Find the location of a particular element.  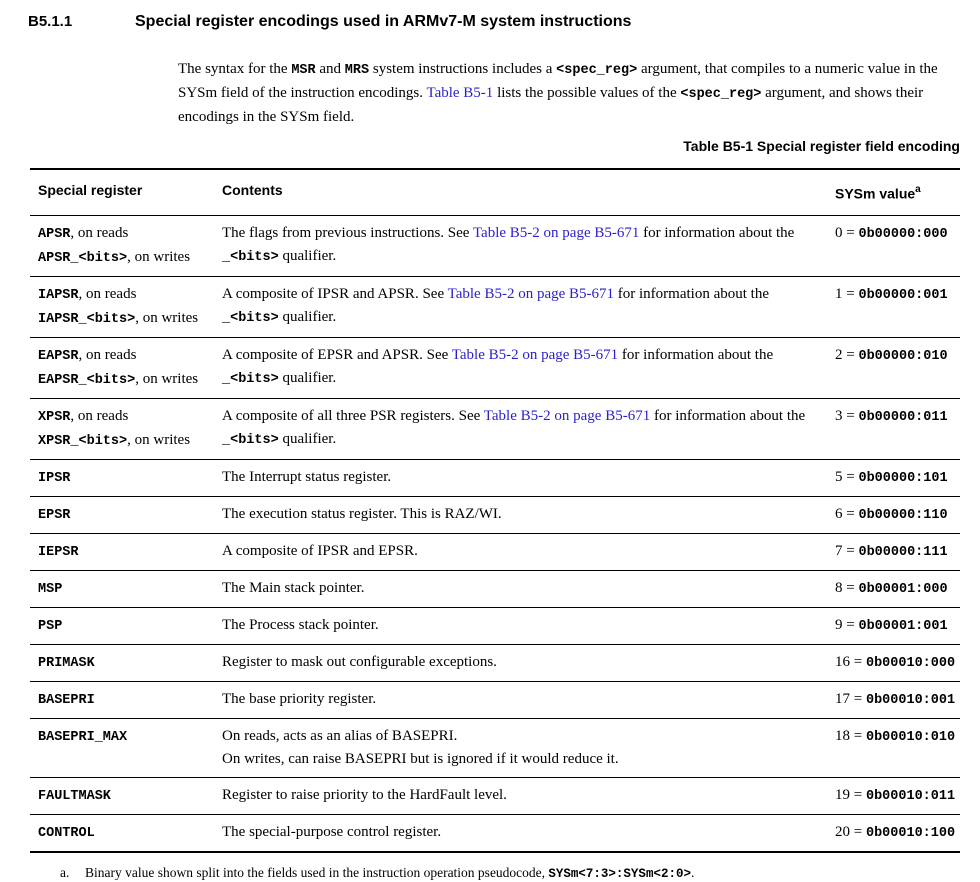

text-segment: A composite of IPSR and APSR. See is located at coordinates (335, 293).